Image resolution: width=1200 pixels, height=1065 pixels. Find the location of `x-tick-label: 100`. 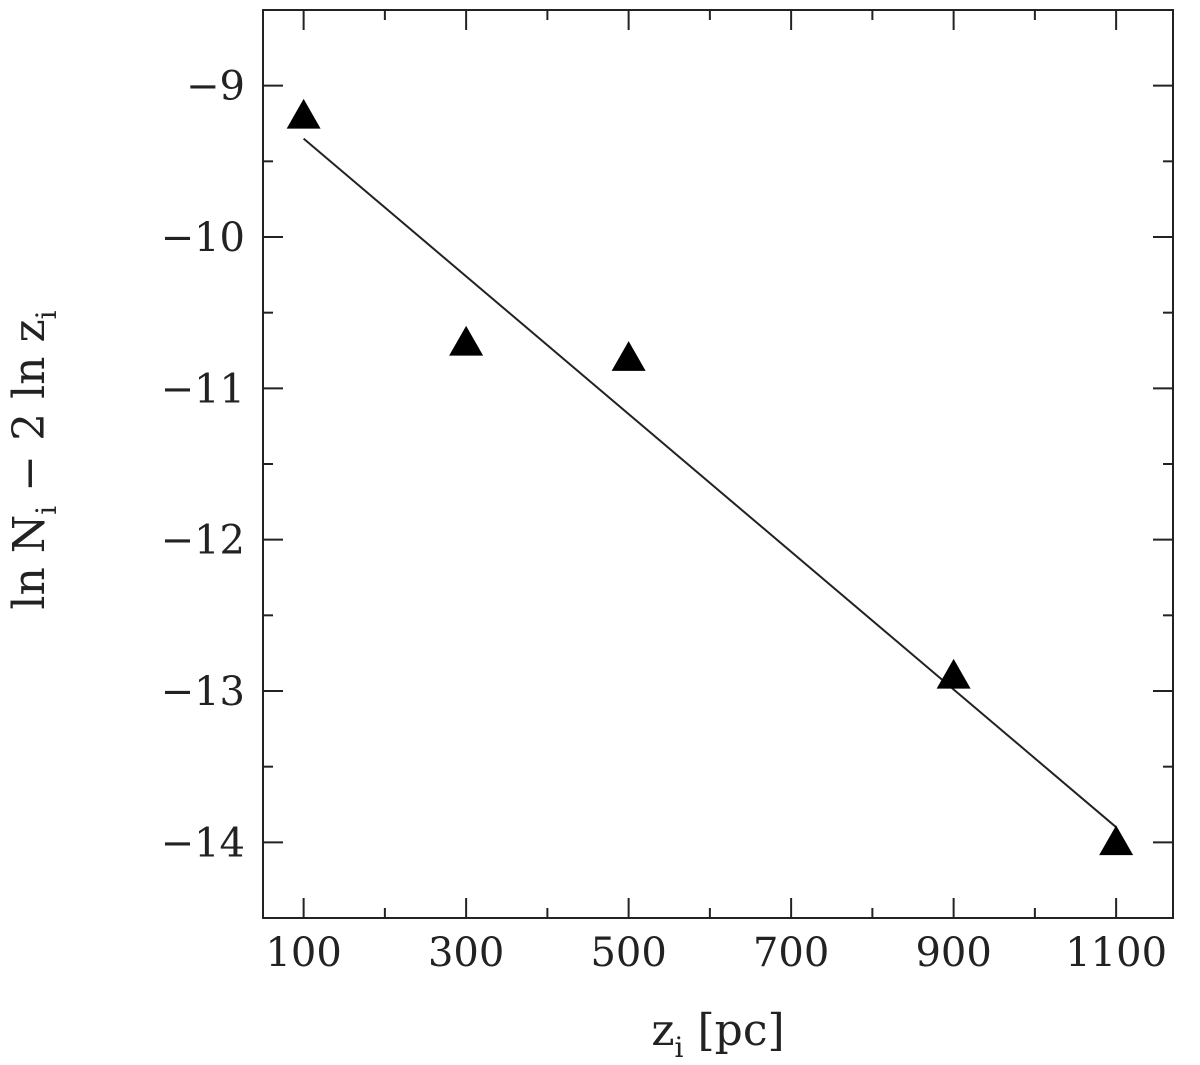

x-tick-label: 100 is located at coordinates (303, 953).